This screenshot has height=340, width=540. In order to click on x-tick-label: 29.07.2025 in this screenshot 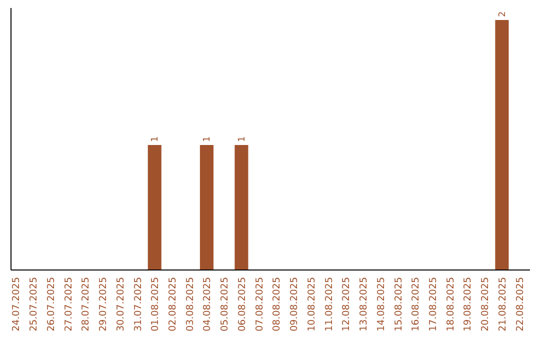, I will do `click(104, 304)`.